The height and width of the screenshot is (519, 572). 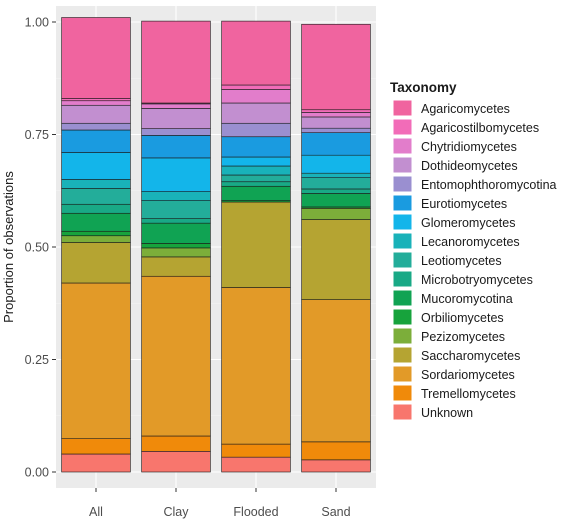 What do you see at coordinates (256, 178) in the screenshot?
I see `bar-segment-flooded-leotiomycetes` at bounding box center [256, 178].